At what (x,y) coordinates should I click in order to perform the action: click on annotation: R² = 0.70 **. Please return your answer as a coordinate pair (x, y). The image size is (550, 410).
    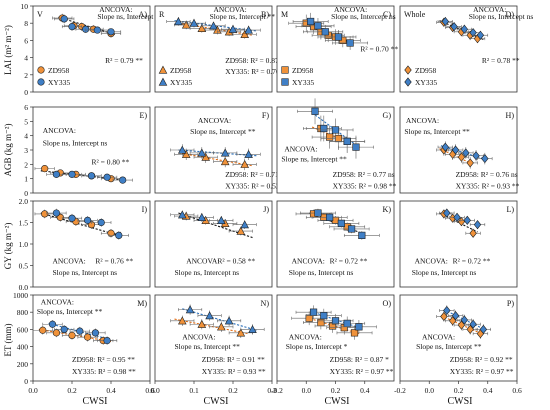
    Looking at the image, I should click on (379, 49).